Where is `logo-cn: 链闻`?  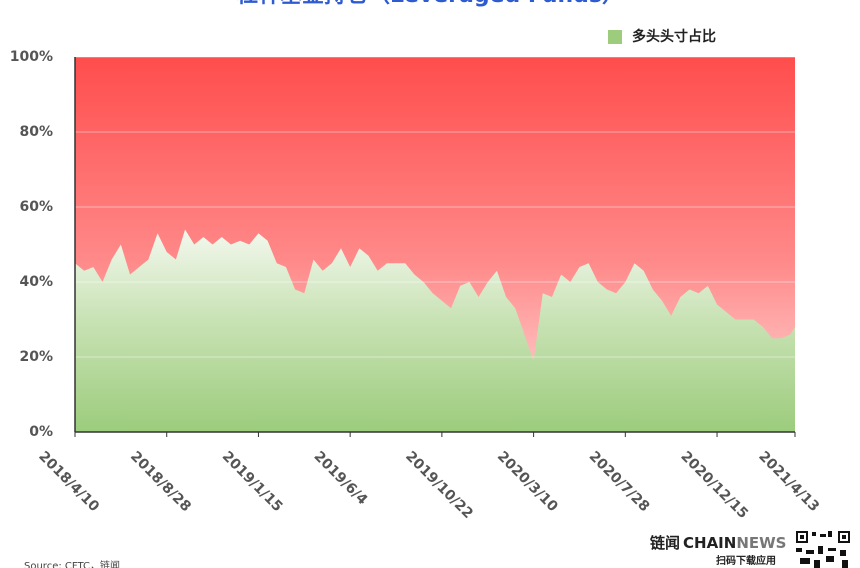 logo-cn: 链闻 is located at coordinates (665, 543).